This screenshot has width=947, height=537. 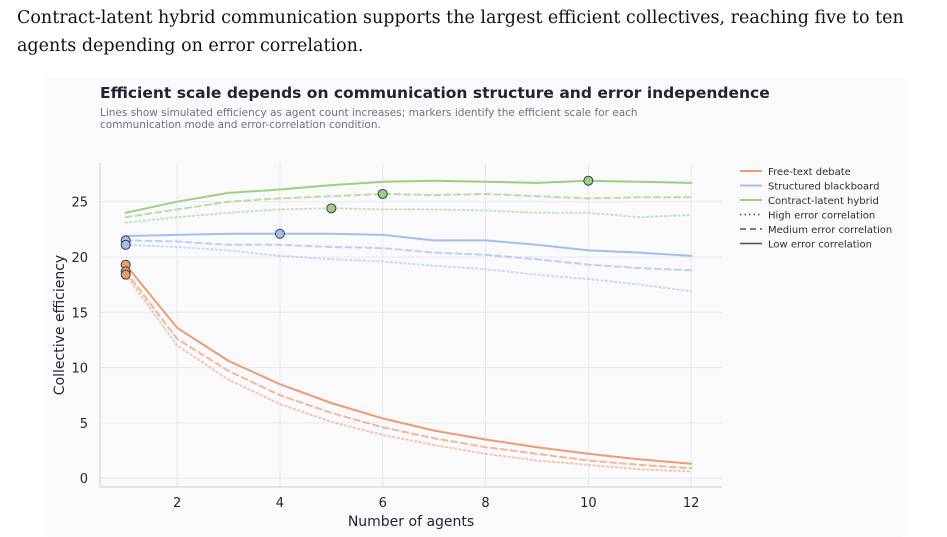 What do you see at coordinates (485, 503) in the screenshot?
I see `x-tick-label: 8` at bounding box center [485, 503].